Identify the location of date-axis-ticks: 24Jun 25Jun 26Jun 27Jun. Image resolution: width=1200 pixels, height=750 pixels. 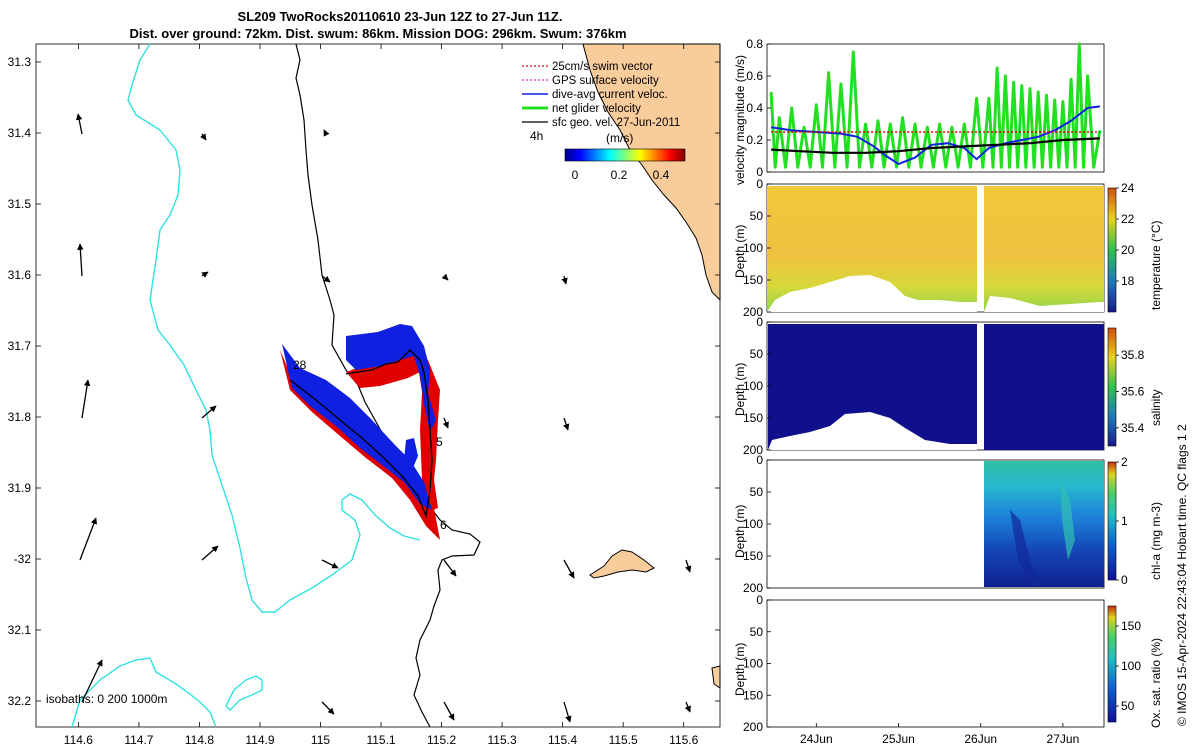
(939, 734).